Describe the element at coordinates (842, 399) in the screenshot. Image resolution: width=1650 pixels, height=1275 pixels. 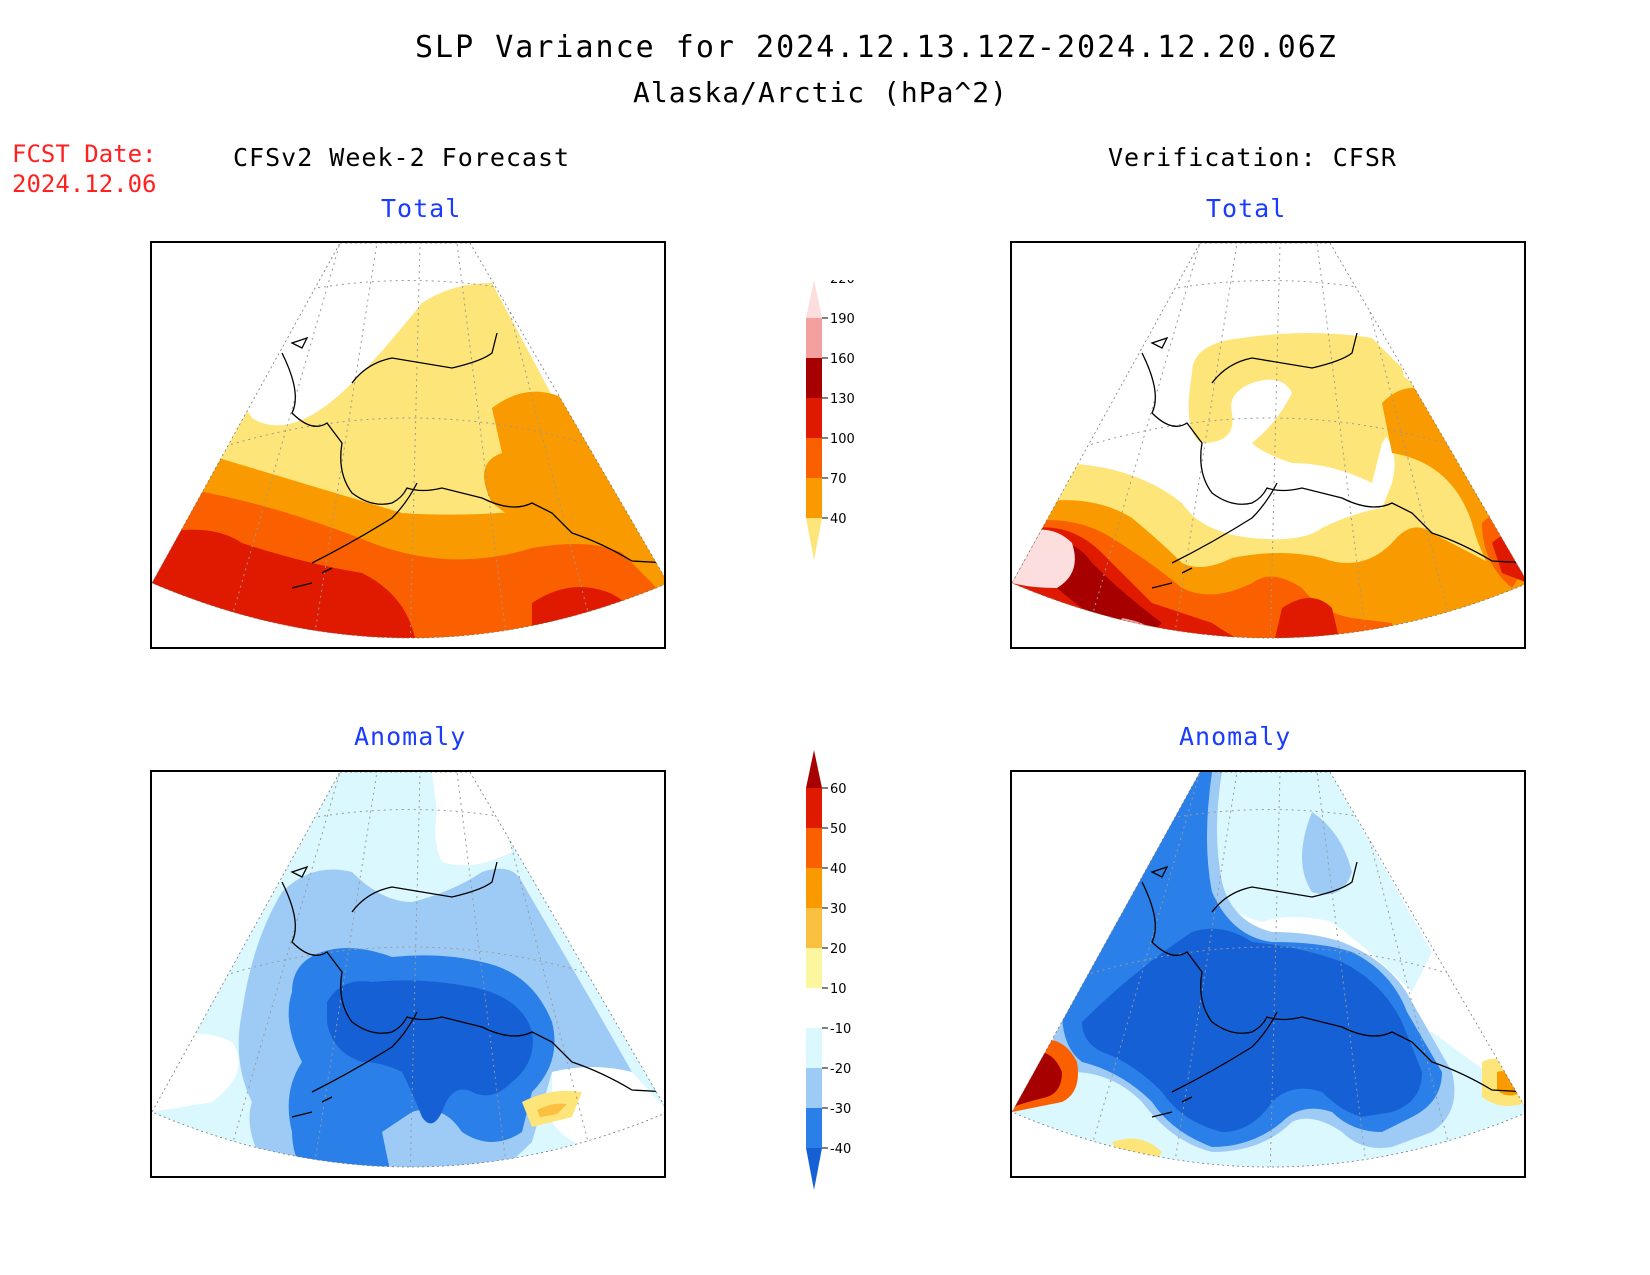
I see `total-colorbar-tick-label: 130` at that location.